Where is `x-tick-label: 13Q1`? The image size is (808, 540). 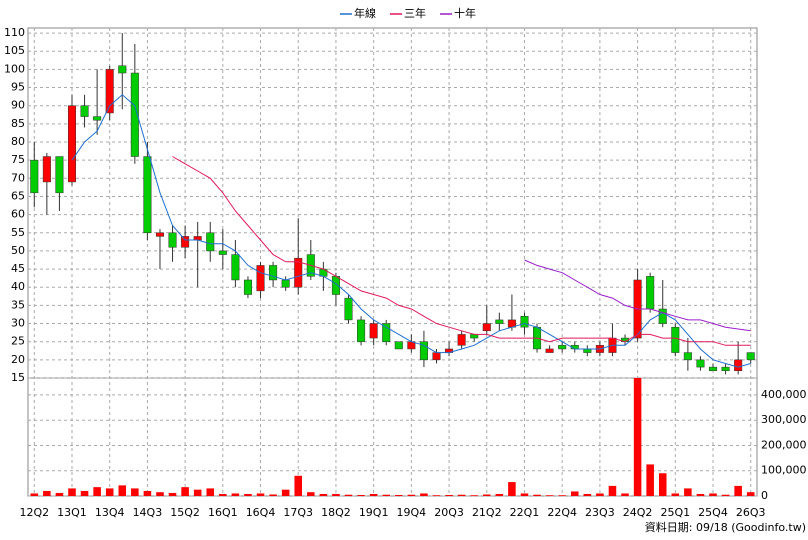 x-tick-label: 13Q1 is located at coordinates (72, 512).